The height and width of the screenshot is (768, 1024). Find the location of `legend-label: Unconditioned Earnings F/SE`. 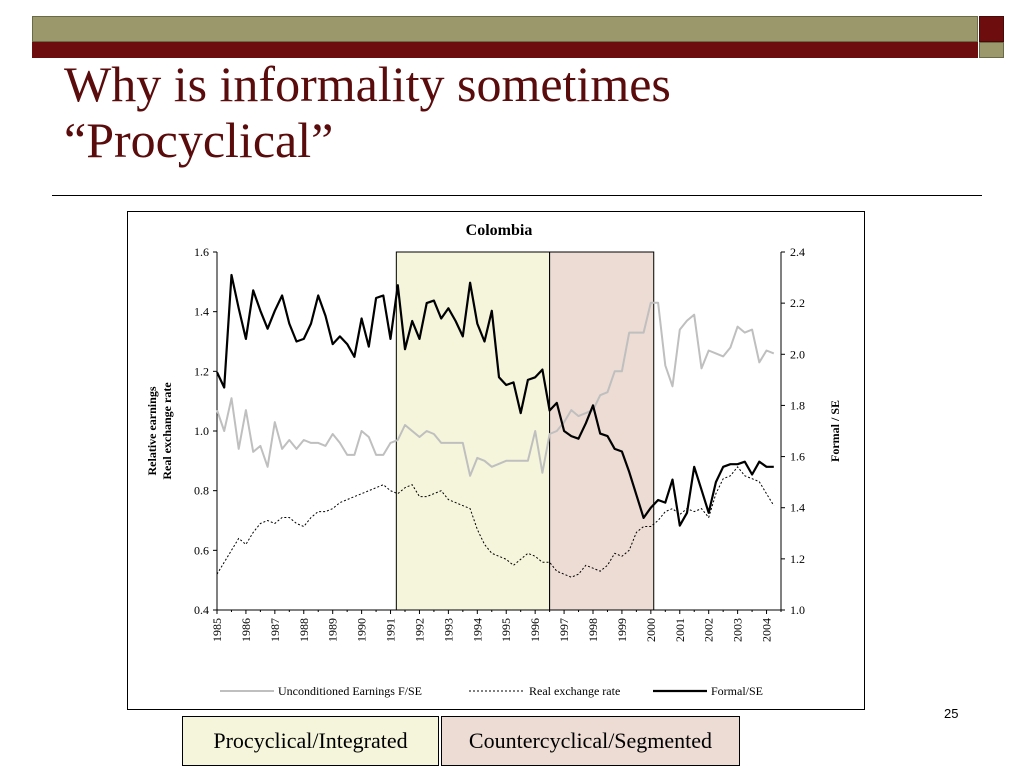

legend-label: Unconditioned Earnings F/SE is located at coordinates (350, 691).